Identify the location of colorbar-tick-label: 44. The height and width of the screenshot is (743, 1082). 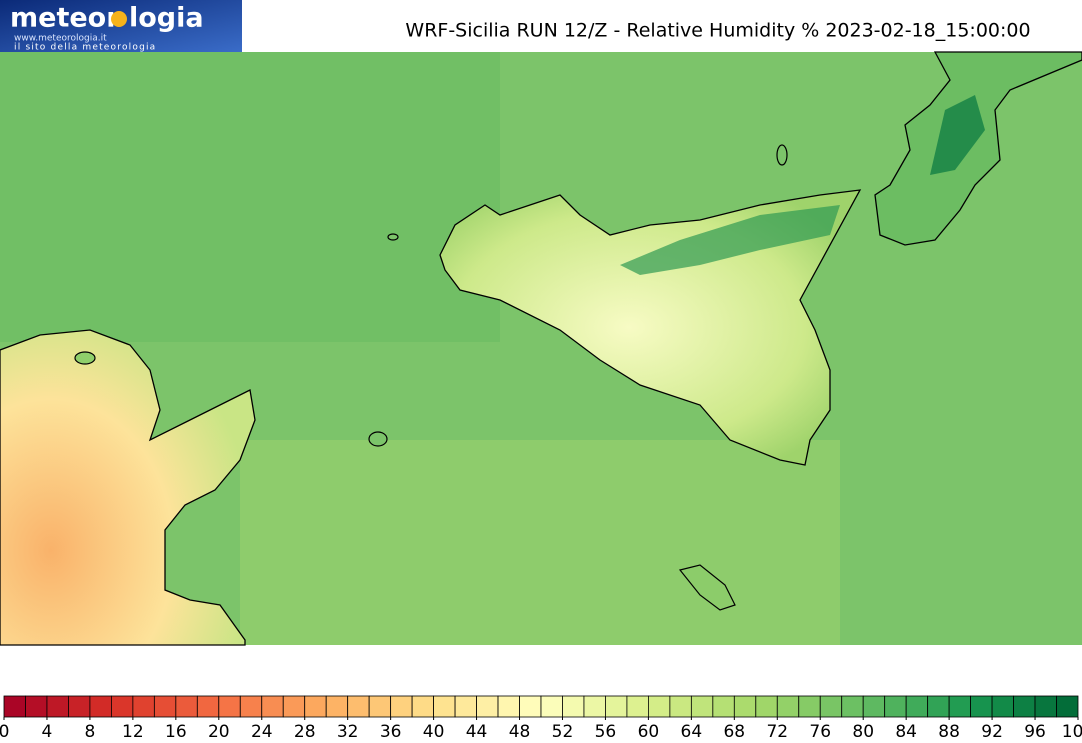
(477, 730).